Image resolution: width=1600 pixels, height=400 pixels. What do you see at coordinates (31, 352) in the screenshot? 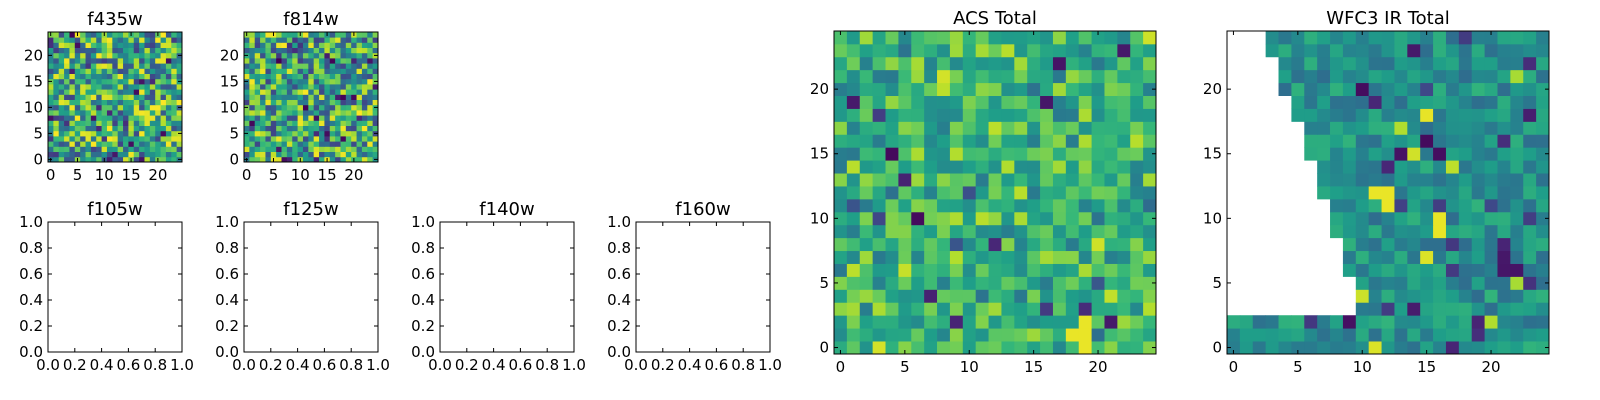
I see `y-tick-label: 0.0` at bounding box center [31, 352].